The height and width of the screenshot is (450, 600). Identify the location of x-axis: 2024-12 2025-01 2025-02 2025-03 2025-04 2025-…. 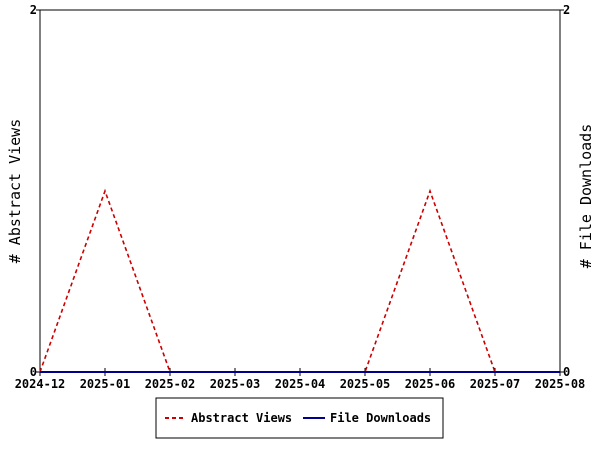
(300, 379).